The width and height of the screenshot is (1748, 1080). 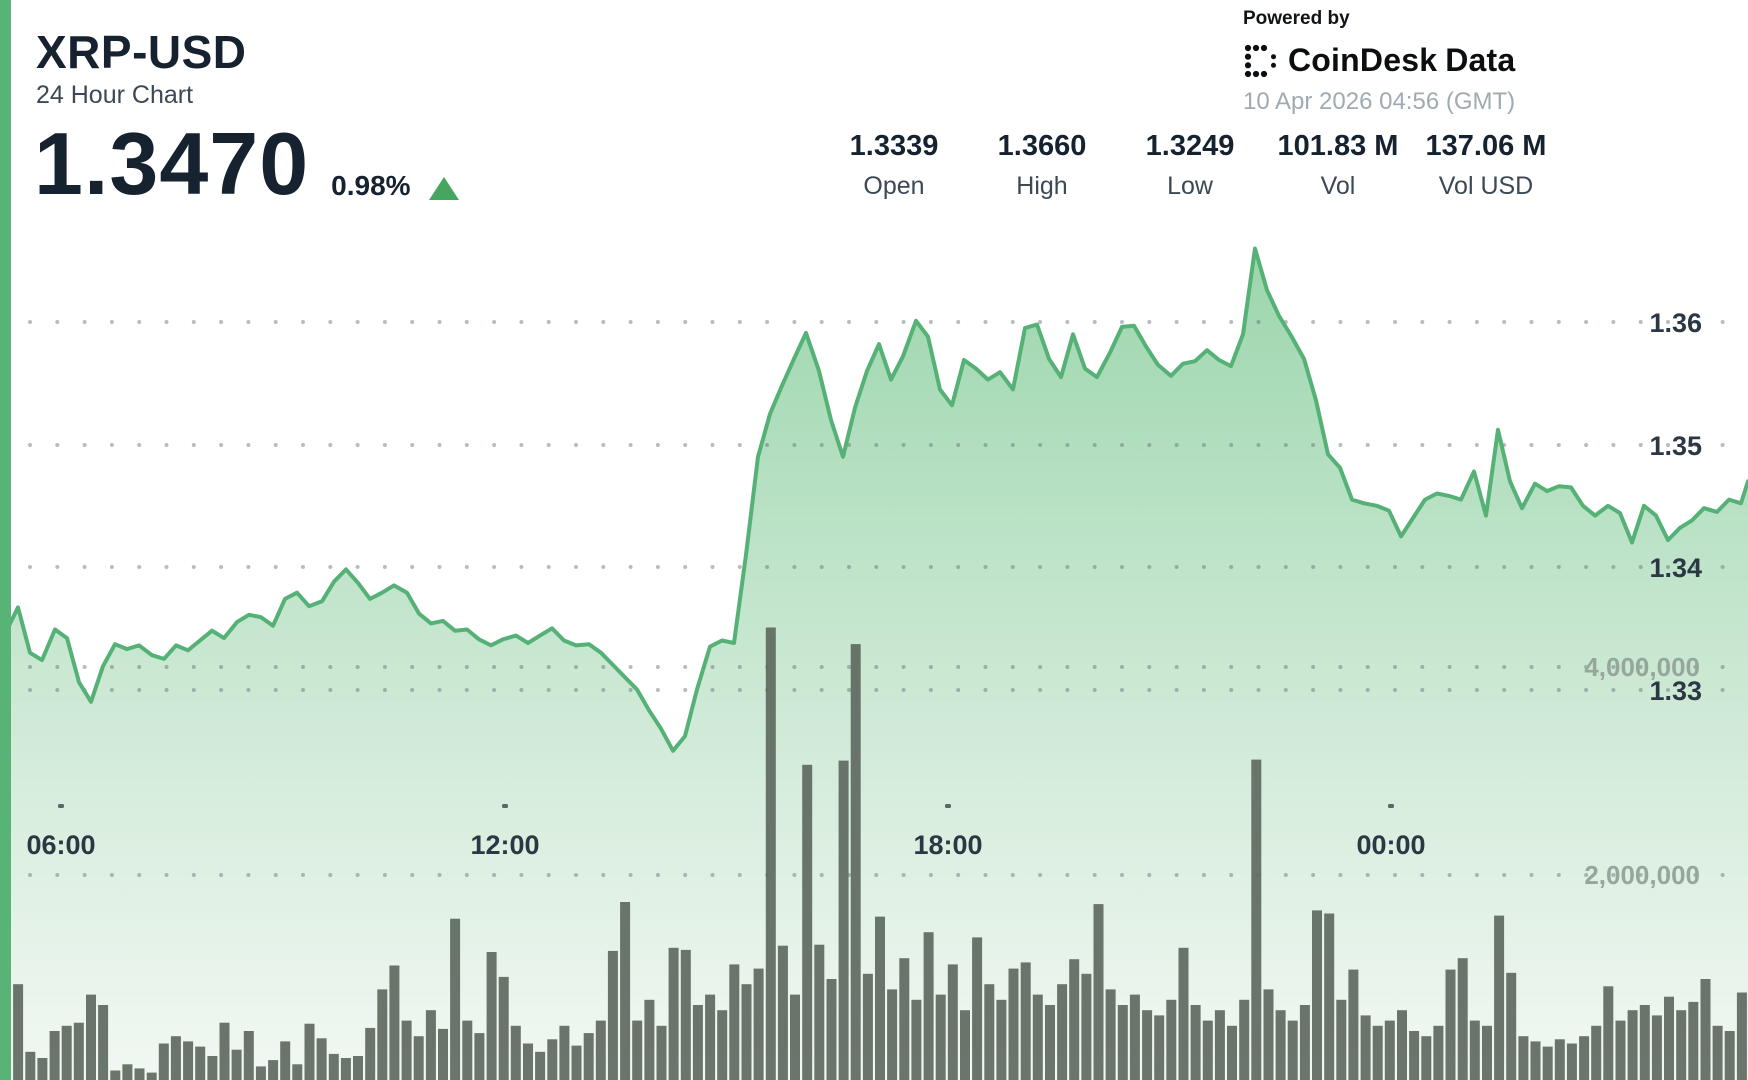 What do you see at coordinates (1393, 60) in the screenshot?
I see `coindesk-logo: CoinDesk Data` at bounding box center [1393, 60].